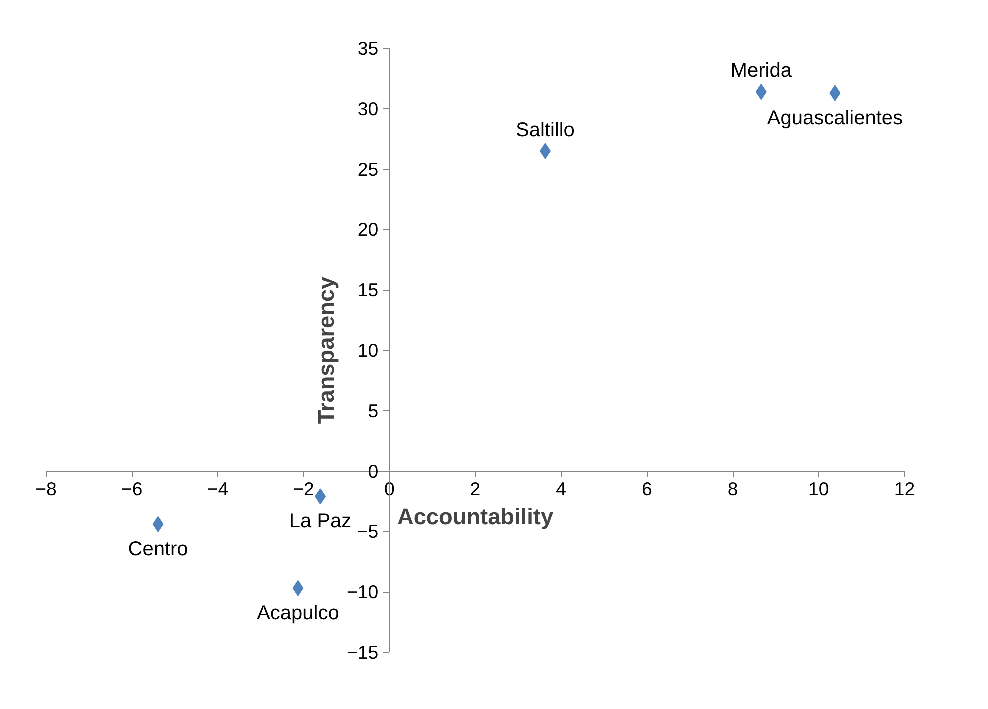  I want to click on y-tick-label: 25, so click(368, 169).